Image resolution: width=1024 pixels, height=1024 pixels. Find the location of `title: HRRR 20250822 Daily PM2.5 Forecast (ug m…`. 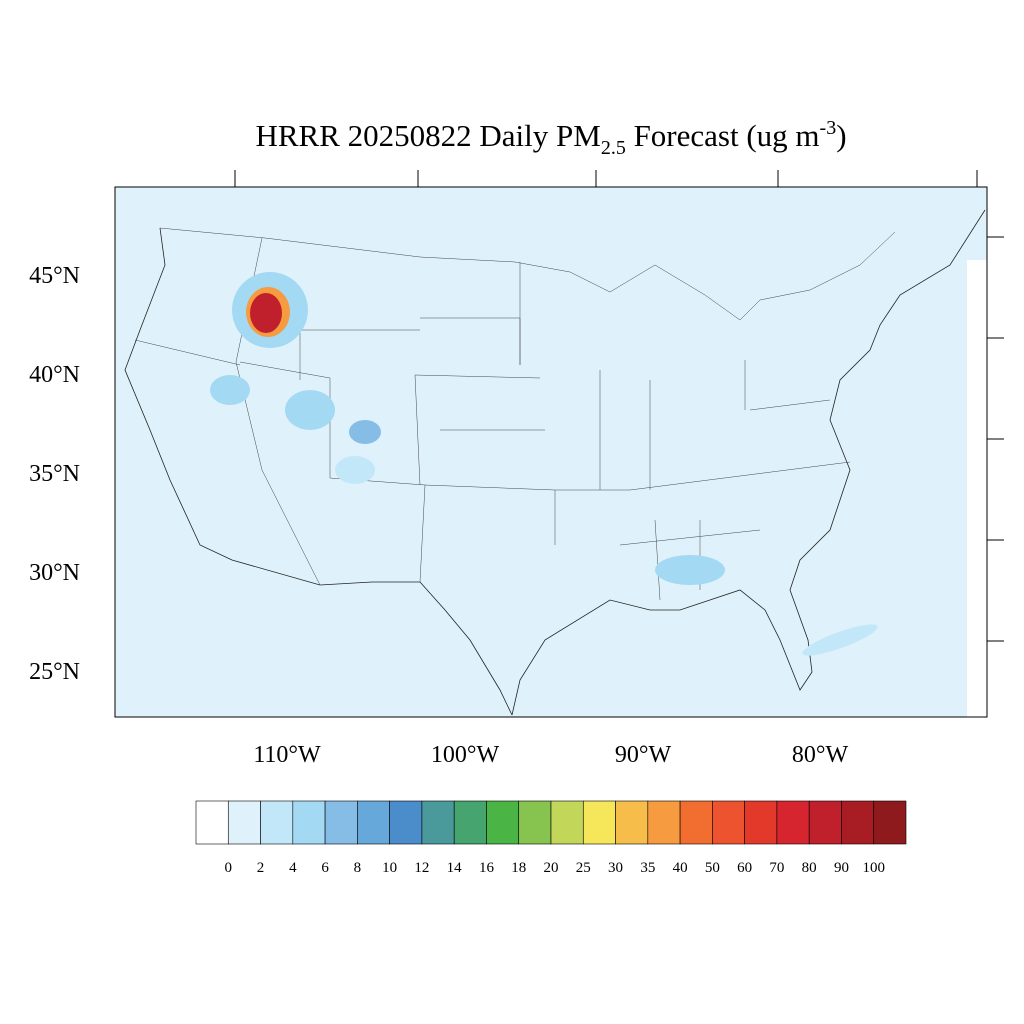

title: HRRR 20250822 Daily PM2.5 Forecast (ug m… is located at coordinates (550, 138).